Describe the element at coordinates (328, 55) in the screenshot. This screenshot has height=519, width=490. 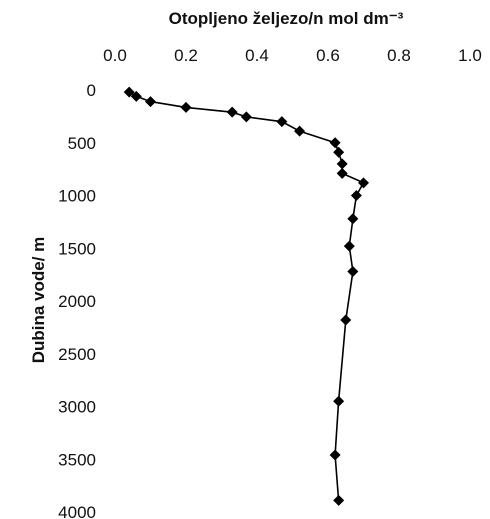
I see `x-tick-label: 0.6` at that location.